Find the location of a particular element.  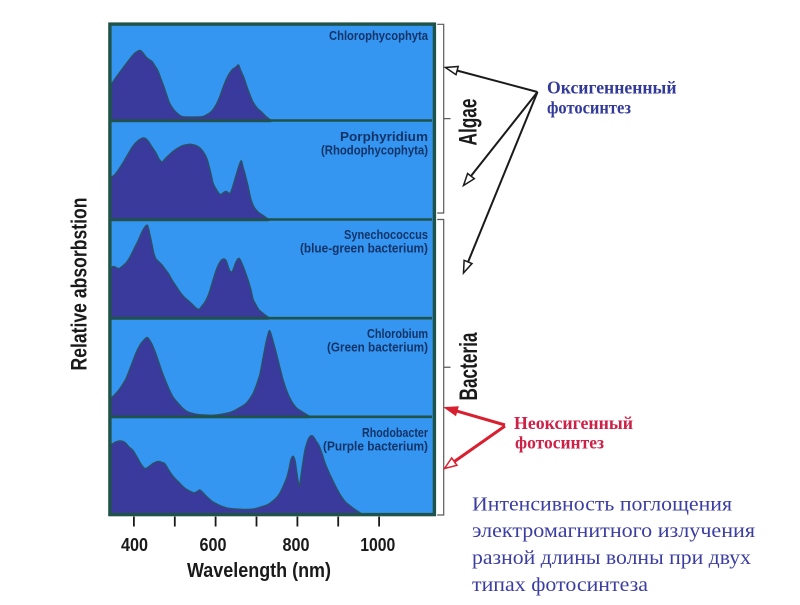

svg-text: Porphyridium is located at coordinates (384, 136).